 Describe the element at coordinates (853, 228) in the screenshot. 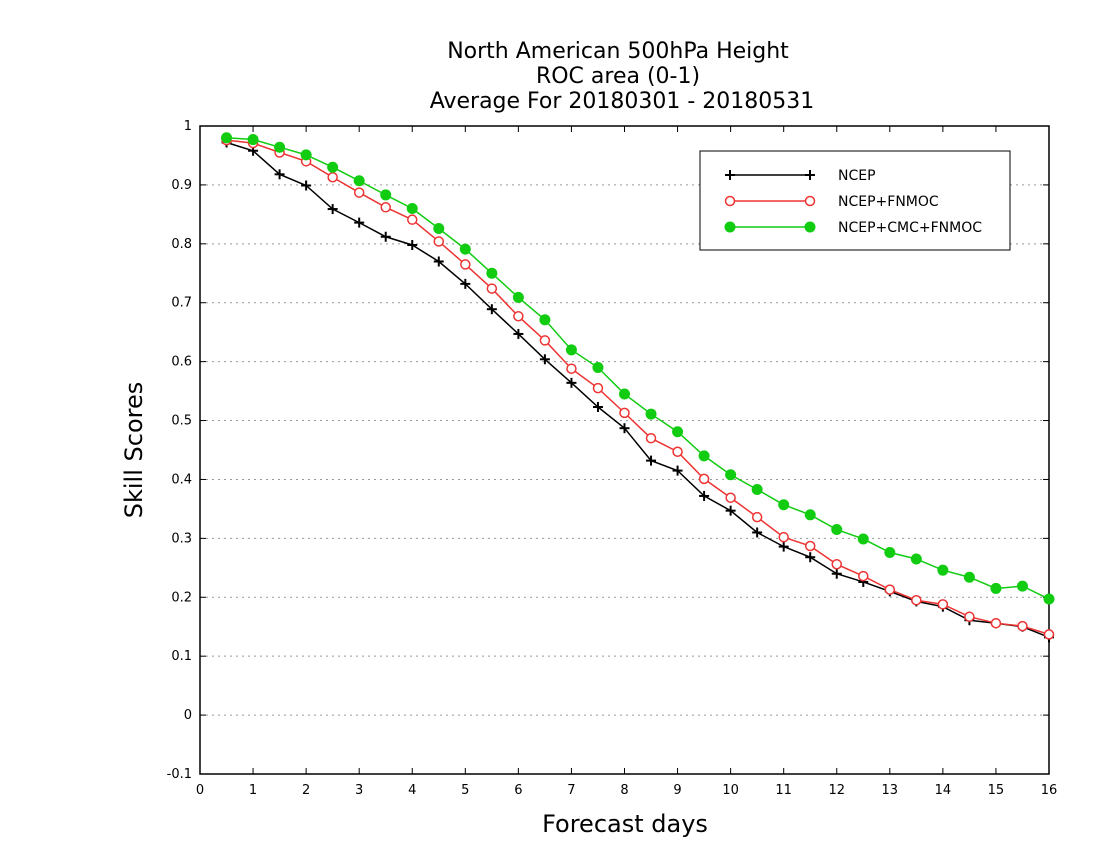

I see `legend-item: NCEP+CMC+FNMOC` at that location.